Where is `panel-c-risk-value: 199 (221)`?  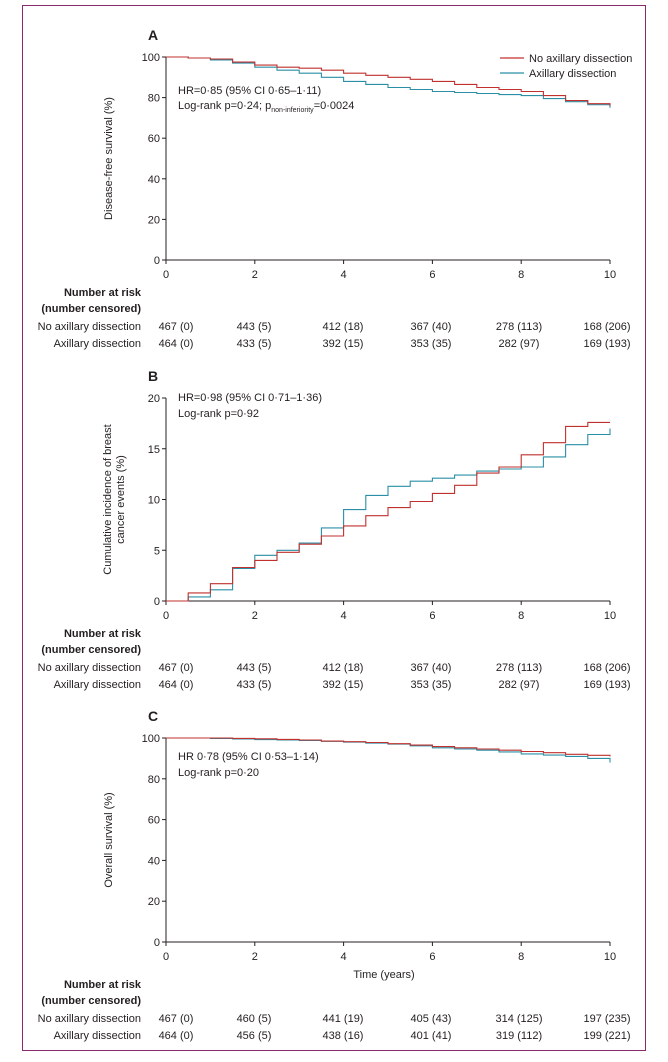 panel-c-risk-value: 199 (221) is located at coordinates (606, 1036).